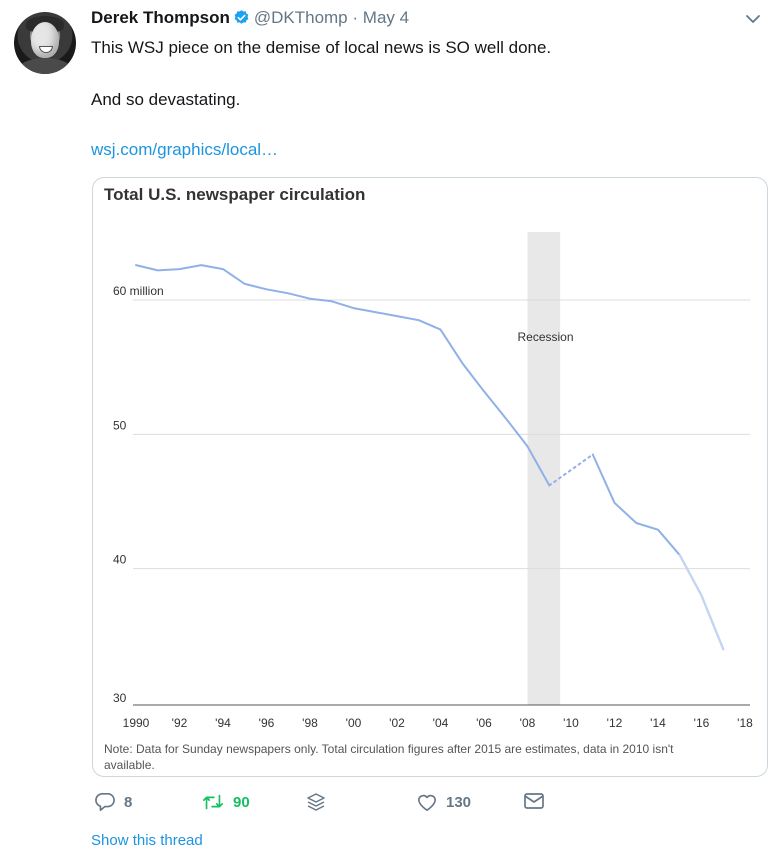 Image resolution: width=774 pixels, height=849 pixels. I want to click on y-tick-label: 40, so click(120, 560).